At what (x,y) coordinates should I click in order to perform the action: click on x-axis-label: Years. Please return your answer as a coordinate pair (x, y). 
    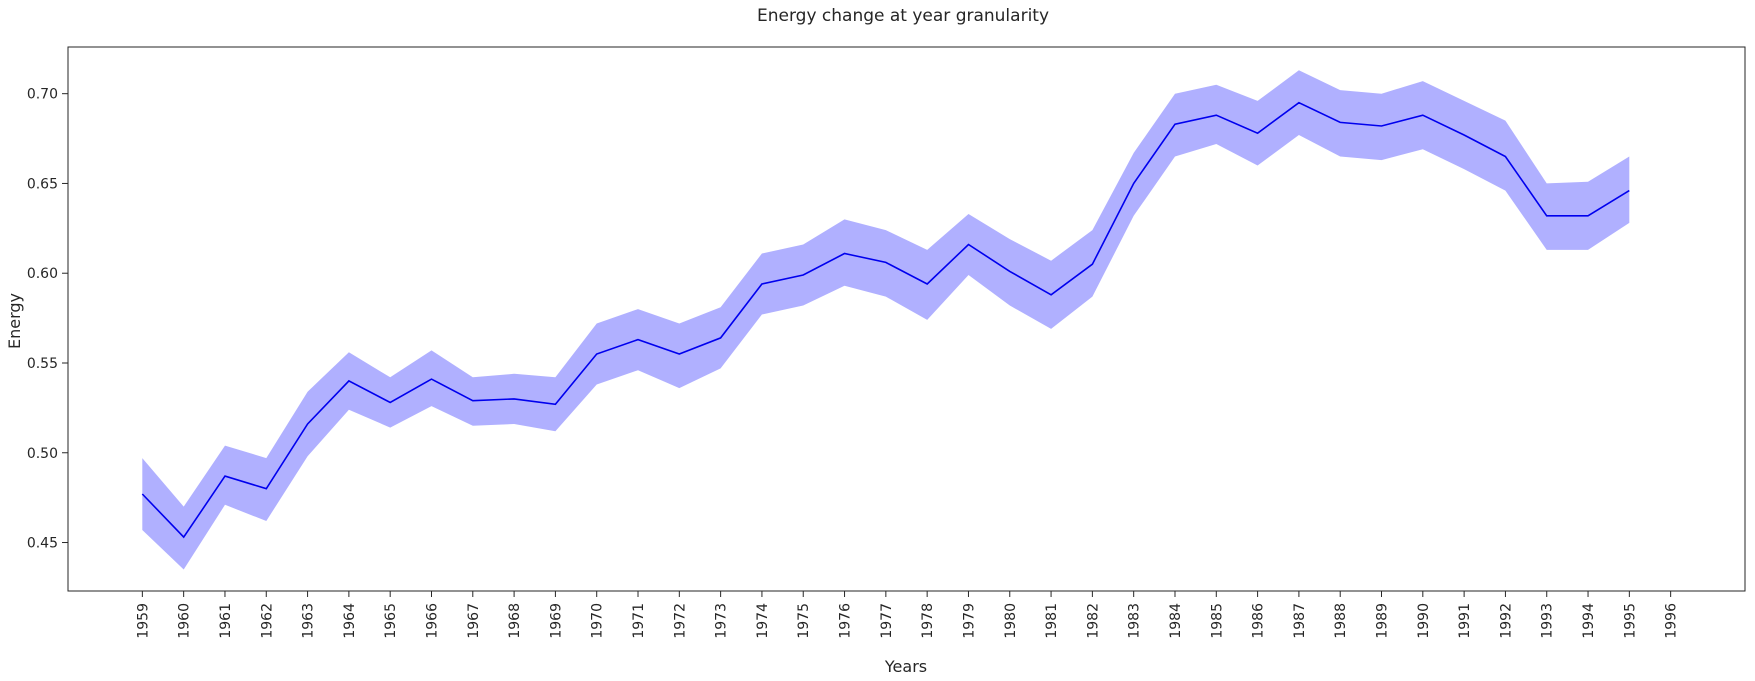
    Looking at the image, I should click on (905, 666).